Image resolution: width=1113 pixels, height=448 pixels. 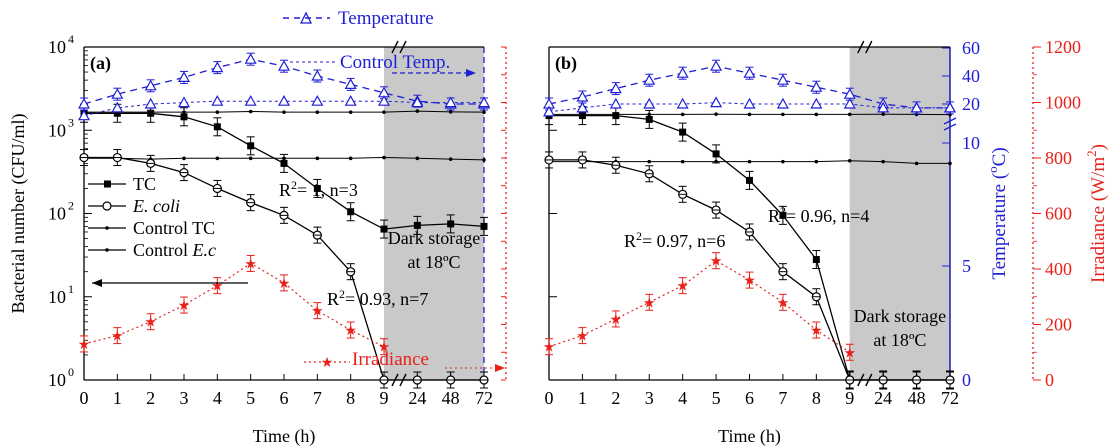 I want to click on legend-dot-marker, so click(x=107, y=228).